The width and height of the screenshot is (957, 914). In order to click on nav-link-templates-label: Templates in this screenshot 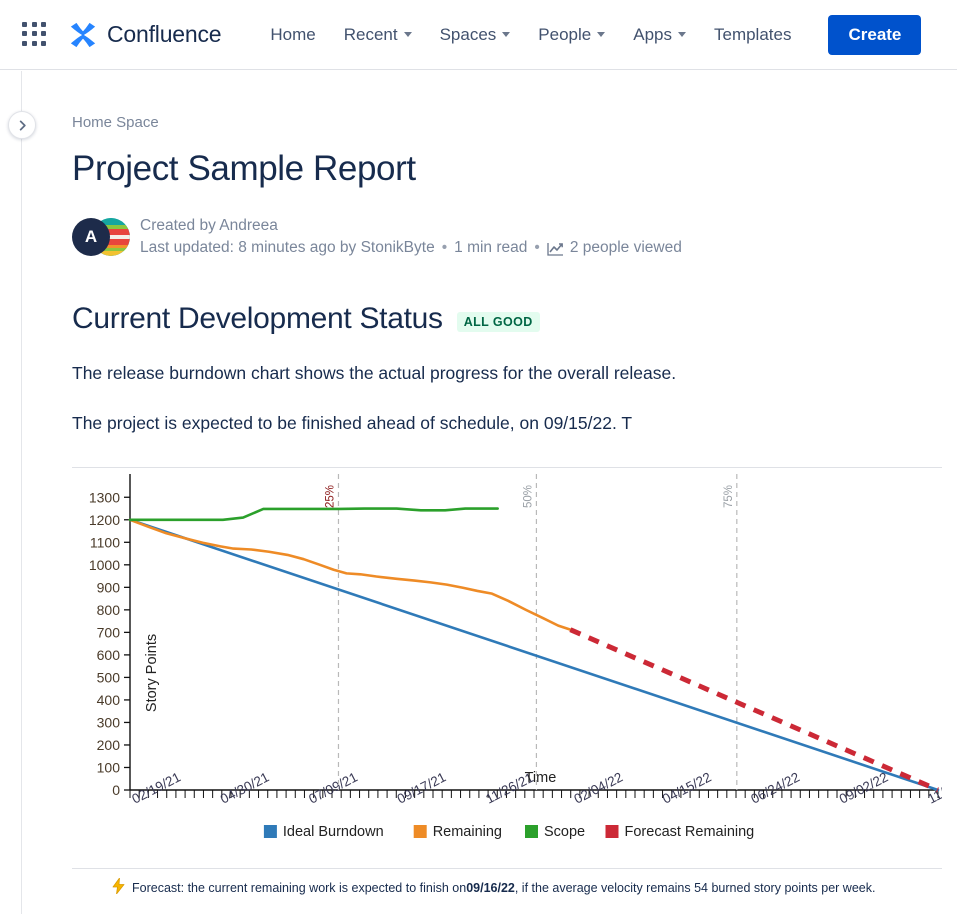, I will do `click(752, 34)`.